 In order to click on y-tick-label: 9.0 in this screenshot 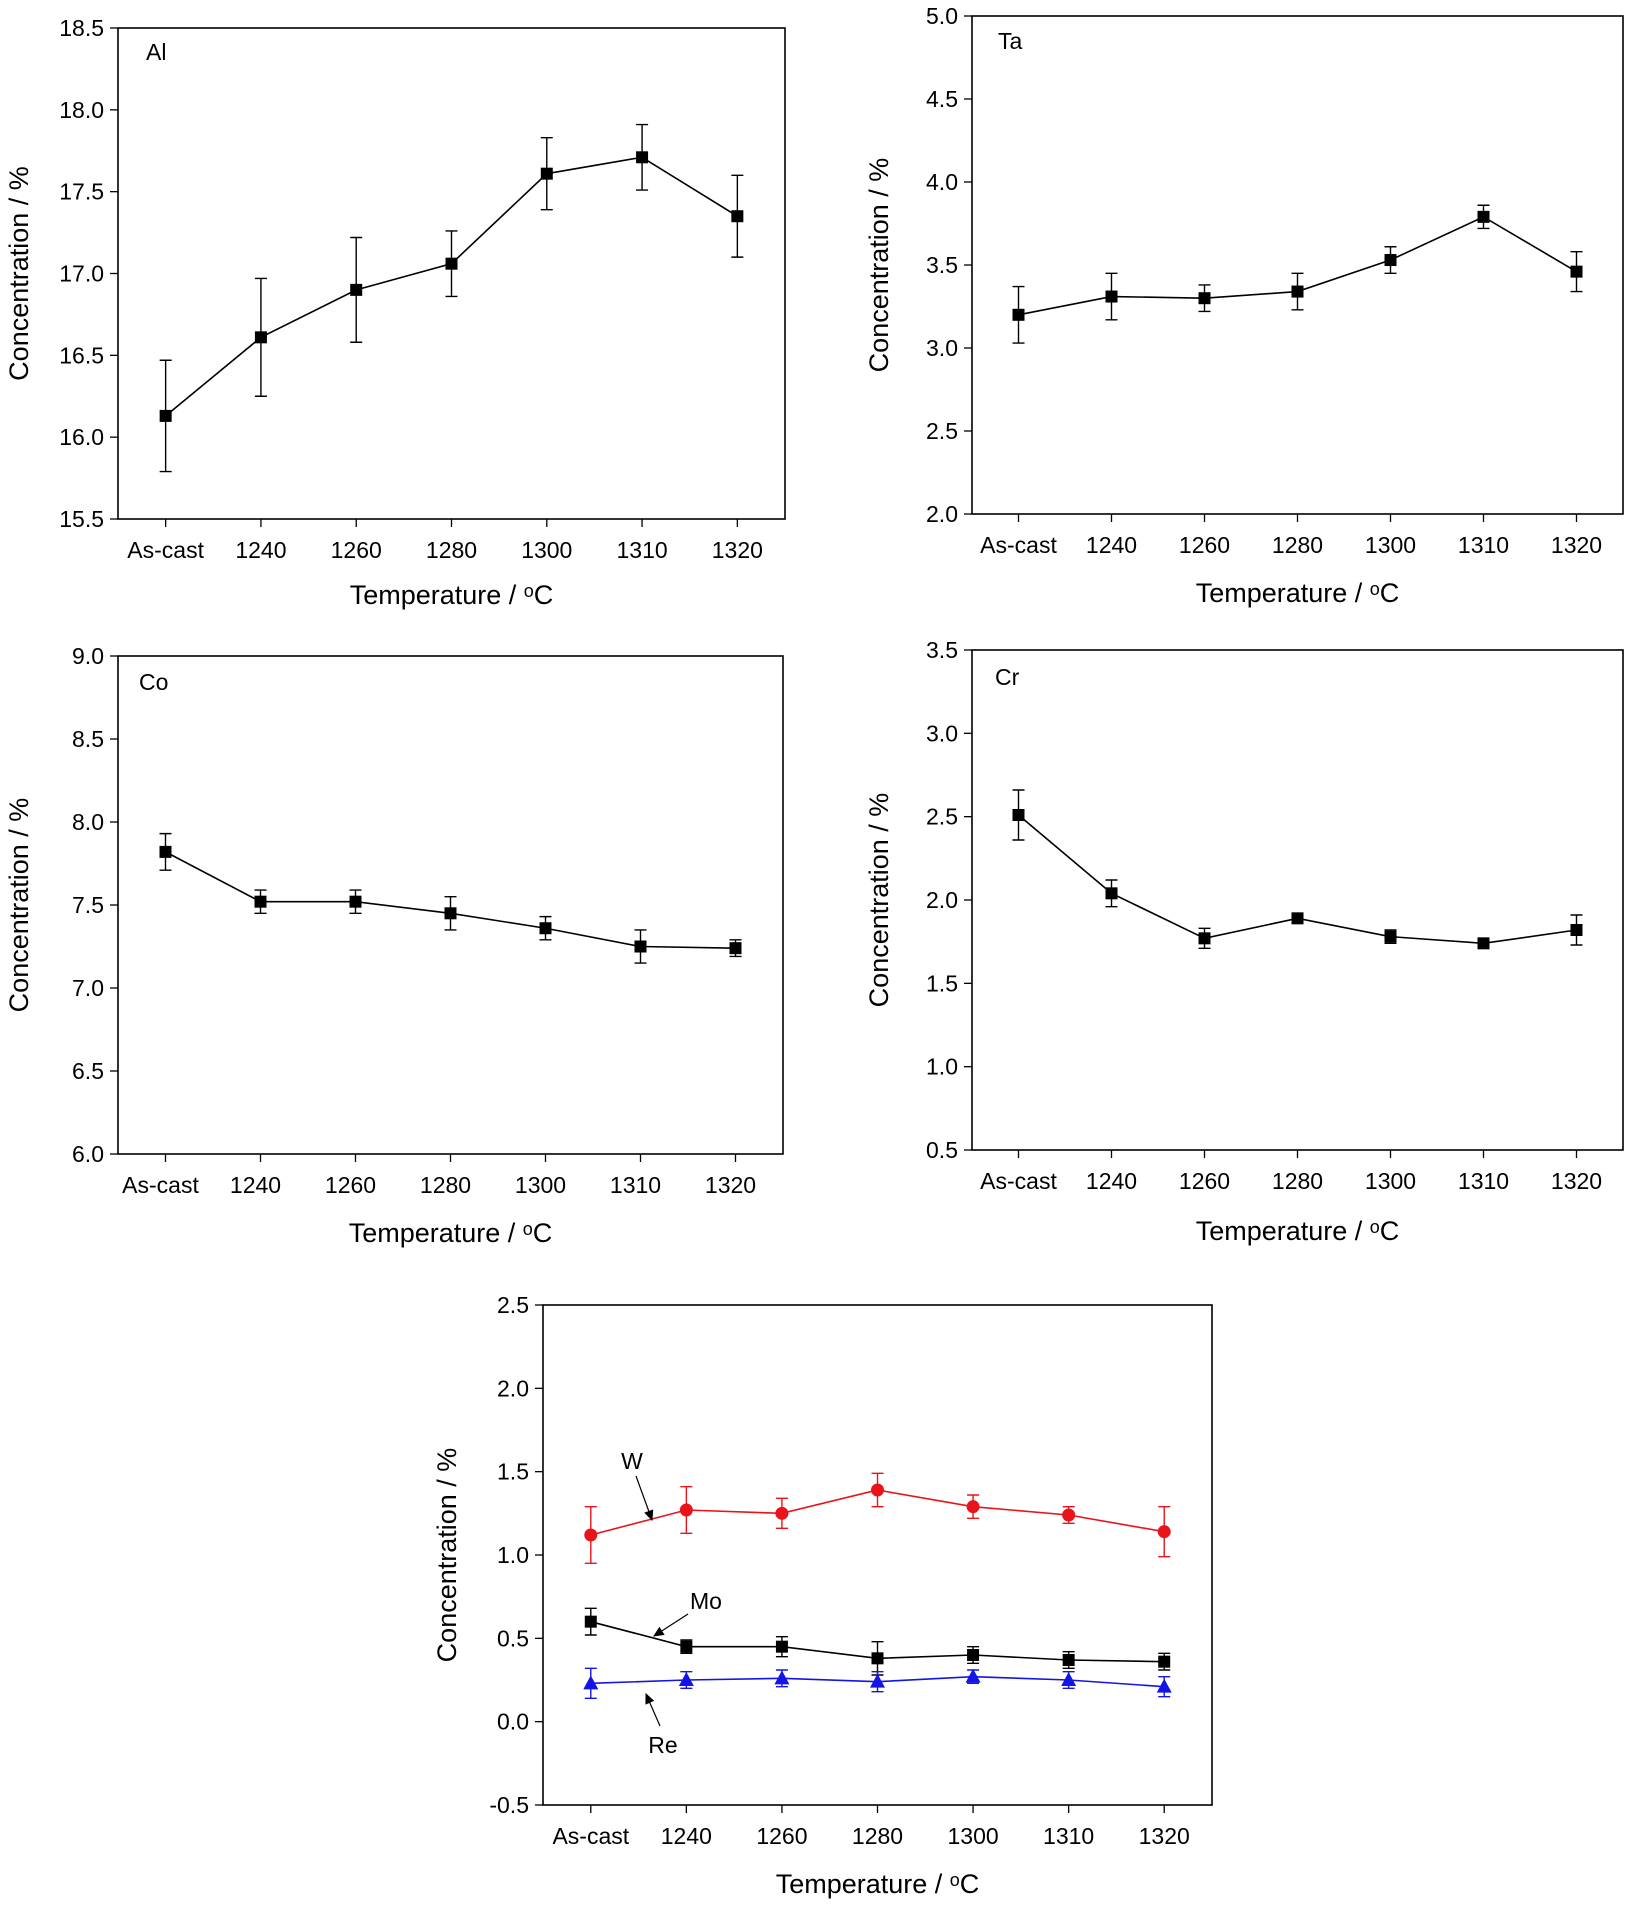, I will do `click(88, 656)`.